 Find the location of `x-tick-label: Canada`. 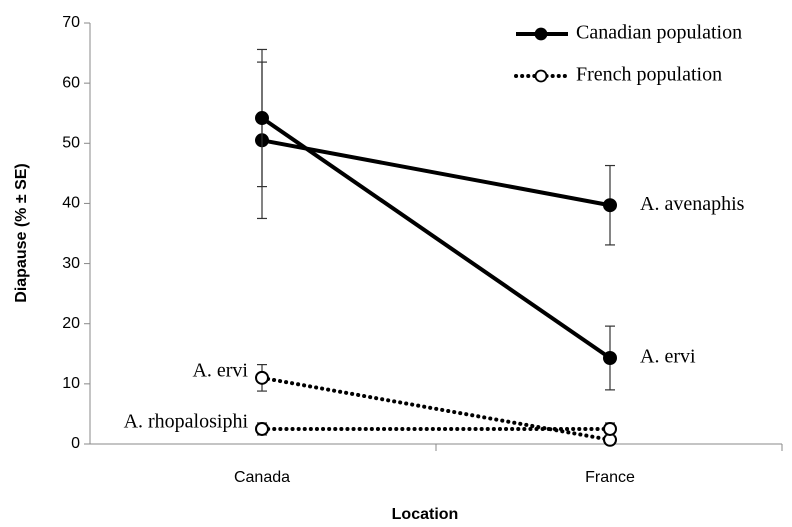

x-tick-label: Canada is located at coordinates (262, 477).